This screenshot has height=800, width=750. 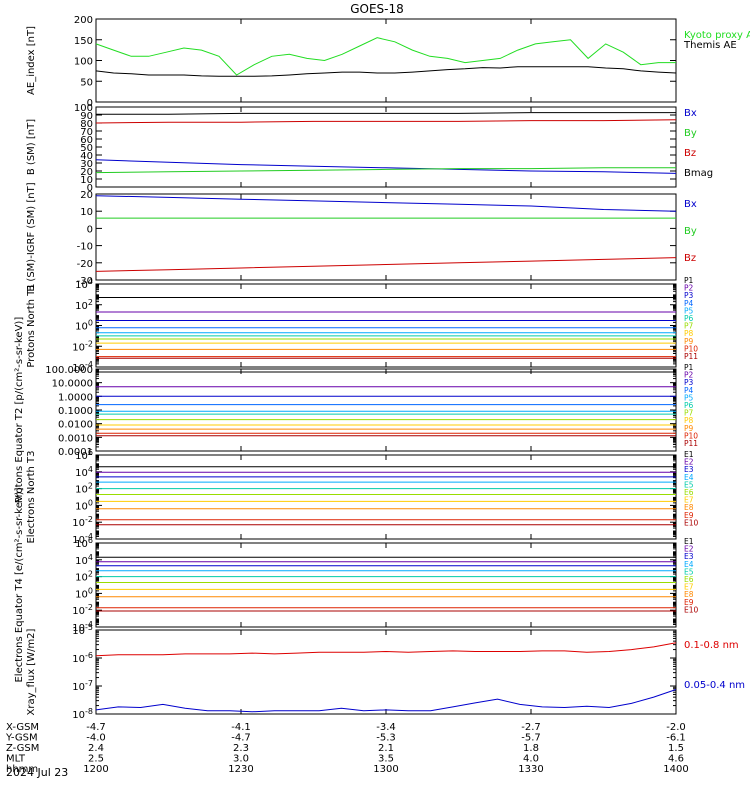 I want to click on y-tick-label: 20, so click(x=86, y=172).